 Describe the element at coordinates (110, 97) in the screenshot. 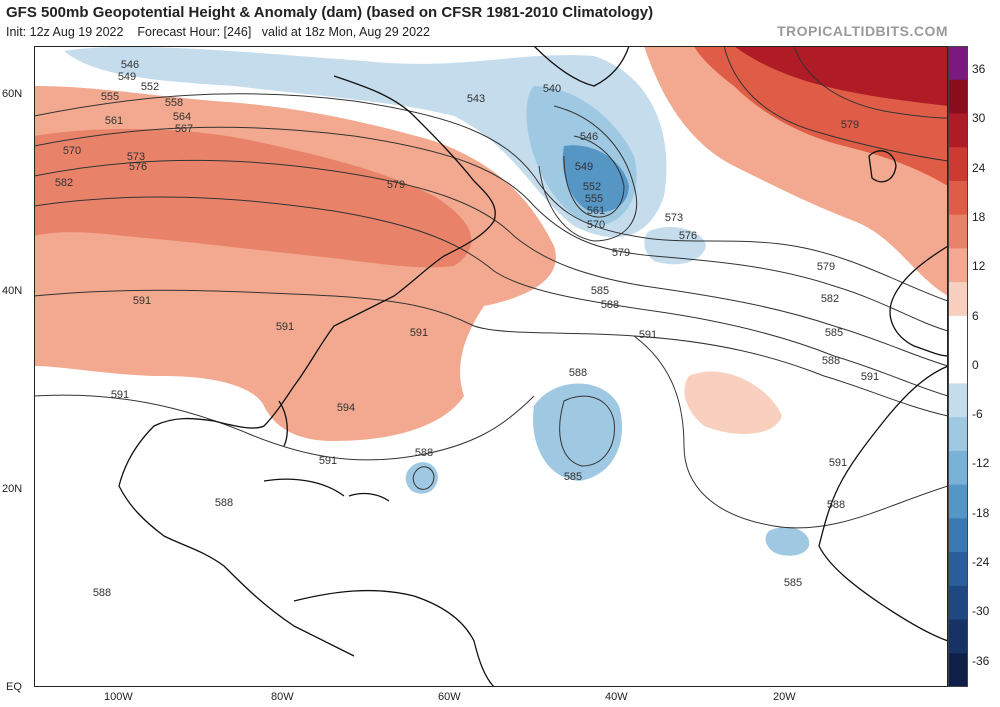

I see `contour-label: 555` at that location.